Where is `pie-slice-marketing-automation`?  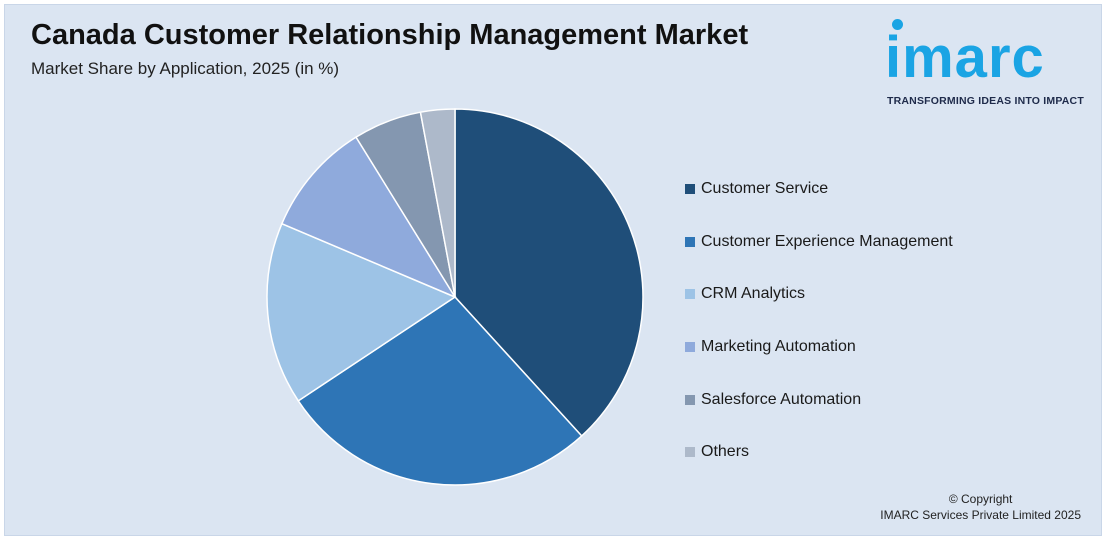
pie-slice-marketing-automation is located at coordinates (368, 217).